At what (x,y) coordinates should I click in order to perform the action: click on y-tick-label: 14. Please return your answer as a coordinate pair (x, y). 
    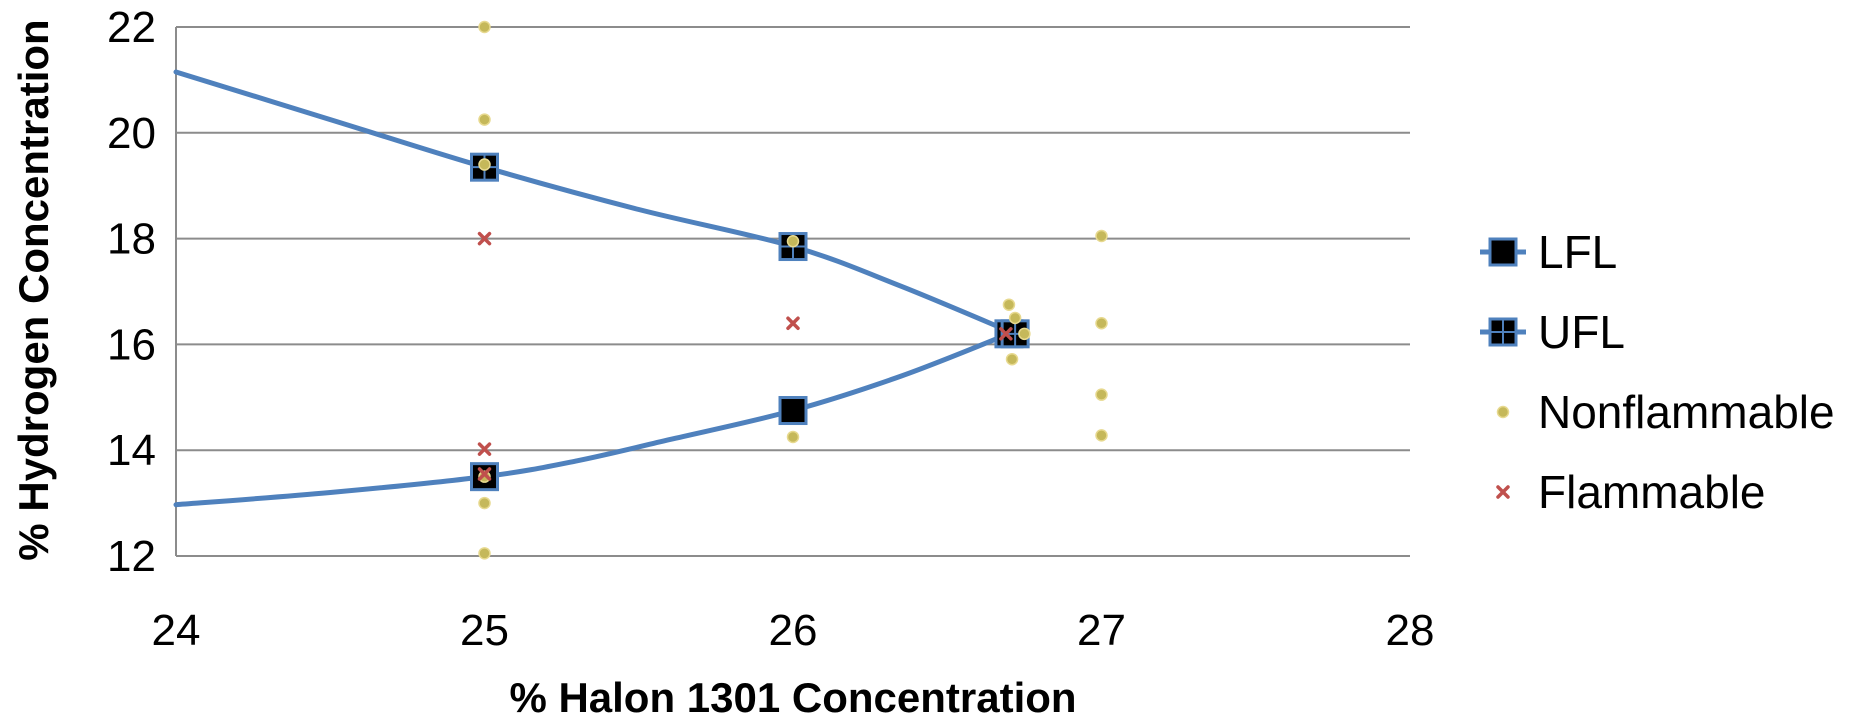
    Looking at the image, I should click on (131, 450).